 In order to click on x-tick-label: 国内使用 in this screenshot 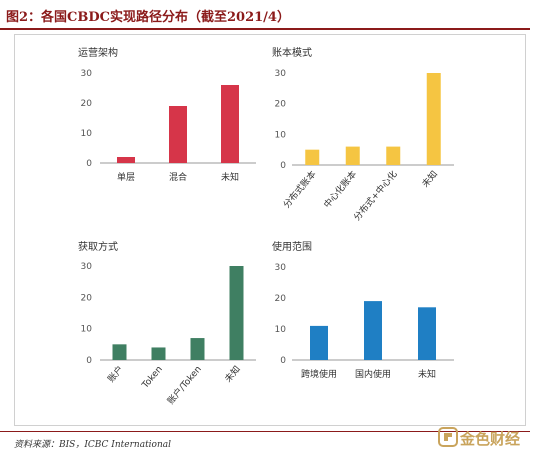, I will do `click(373, 374)`.